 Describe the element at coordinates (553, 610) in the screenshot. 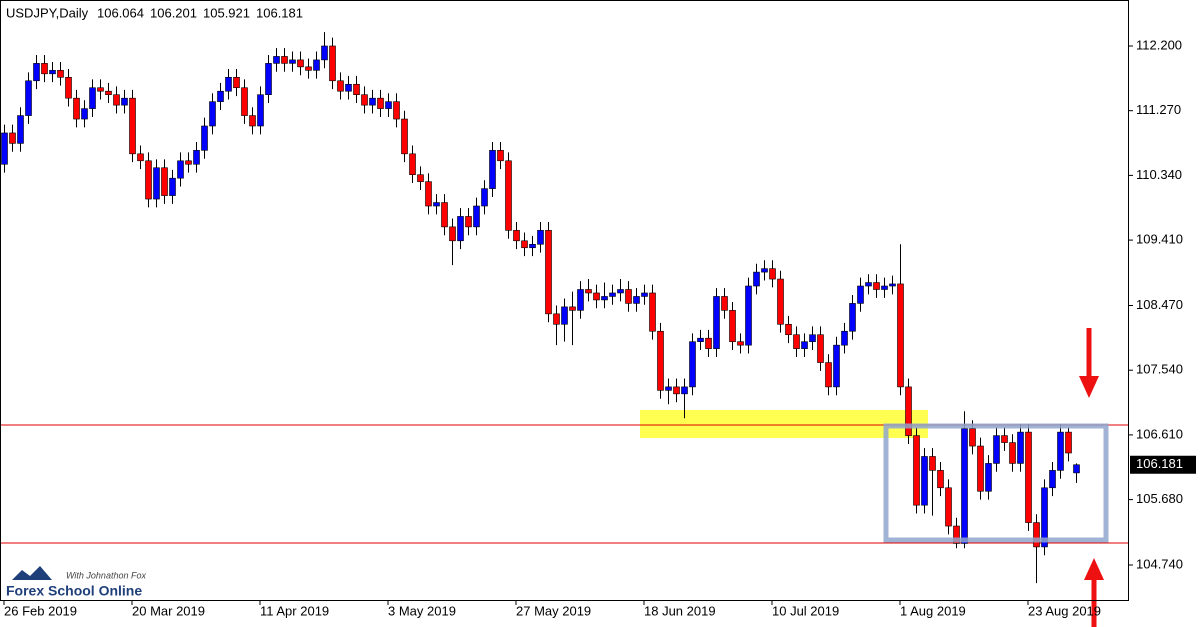

I see `x-tick-label: 27 May 2019` at that location.